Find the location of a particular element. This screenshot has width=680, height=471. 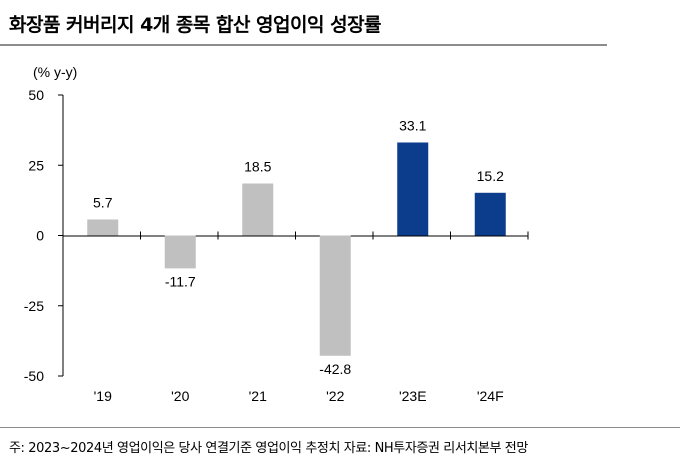

category-label: '19 is located at coordinates (103, 396).